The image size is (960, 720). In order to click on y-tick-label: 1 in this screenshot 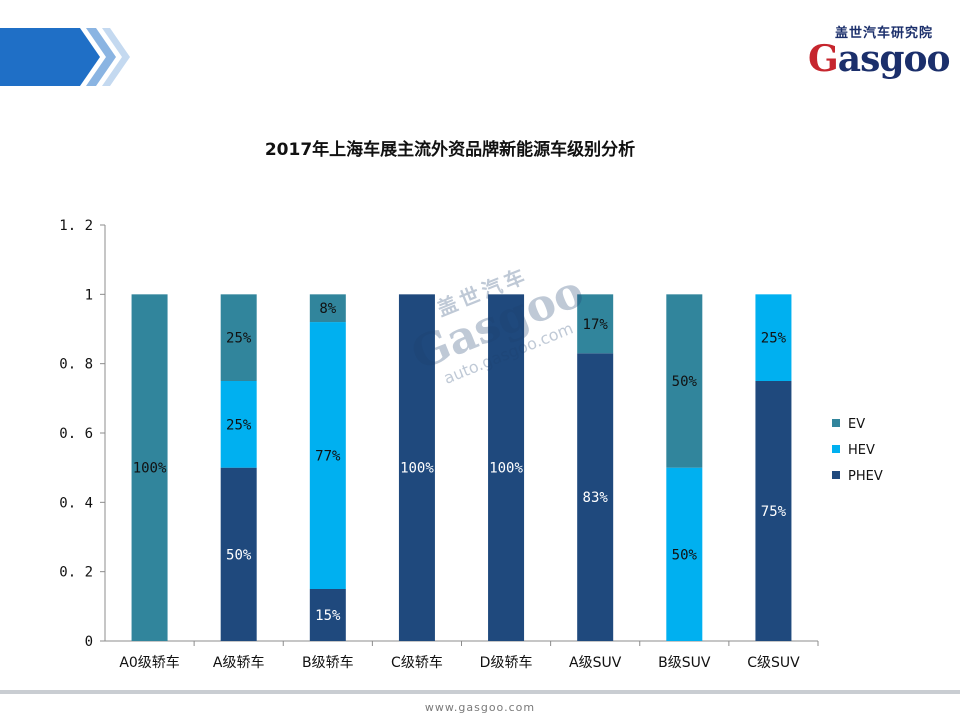, I will do `click(89, 295)`.